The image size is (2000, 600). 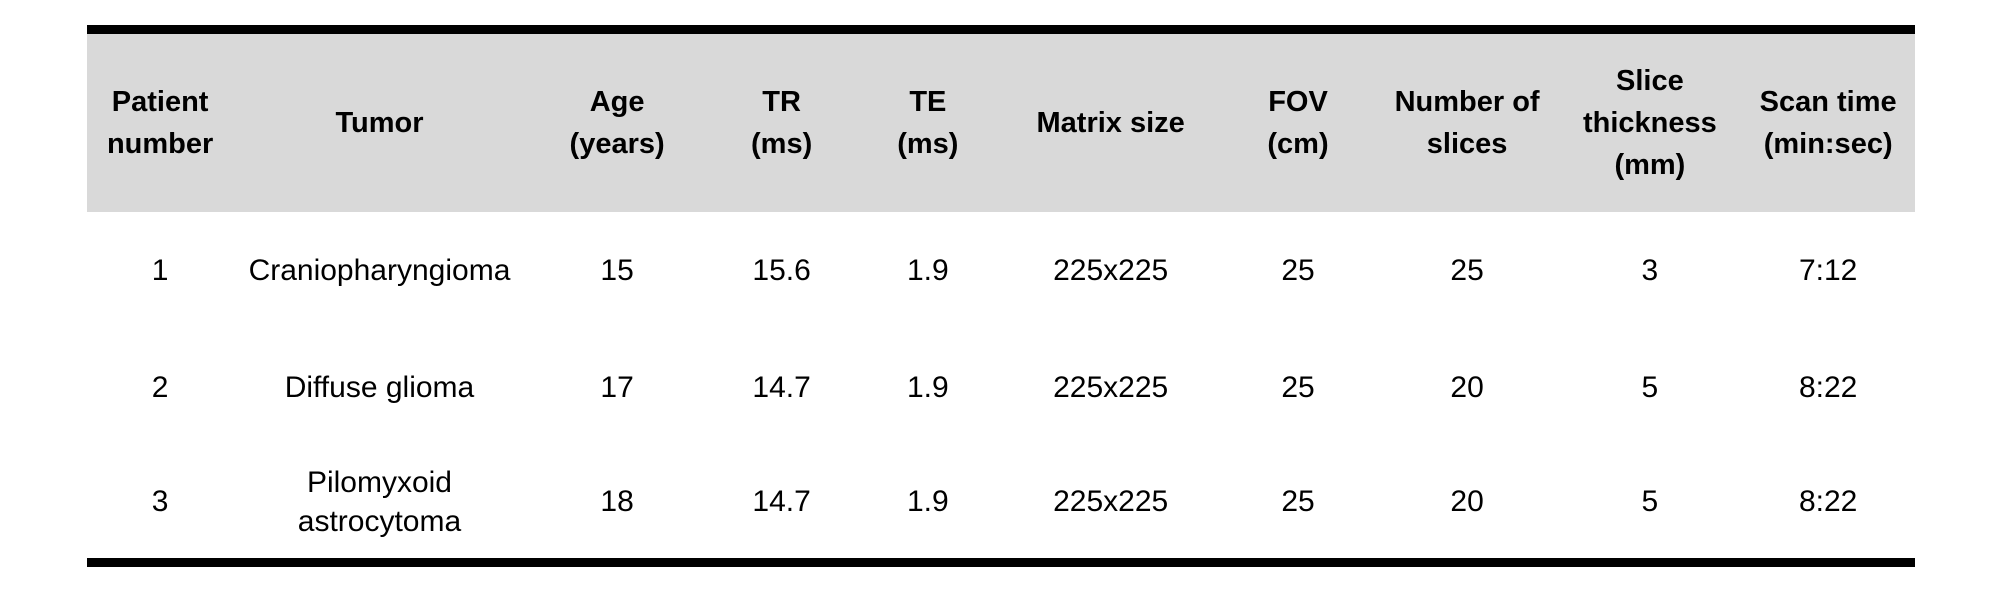 I want to click on cell-patient-number: 2, so click(x=160, y=387).